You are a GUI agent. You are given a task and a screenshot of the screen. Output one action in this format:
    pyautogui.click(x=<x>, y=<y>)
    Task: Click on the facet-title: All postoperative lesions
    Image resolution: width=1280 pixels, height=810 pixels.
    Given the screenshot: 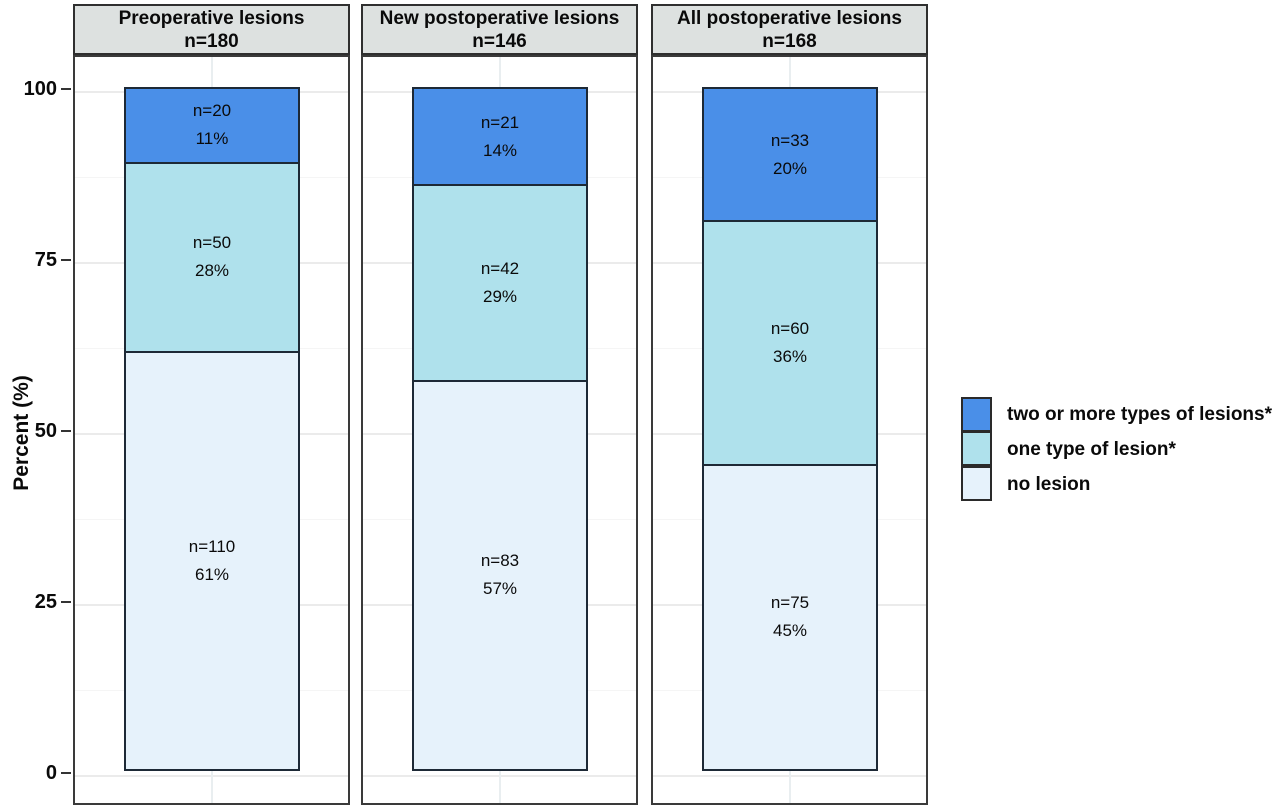 What is the action you would take?
    pyautogui.click(x=789, y=18)
    